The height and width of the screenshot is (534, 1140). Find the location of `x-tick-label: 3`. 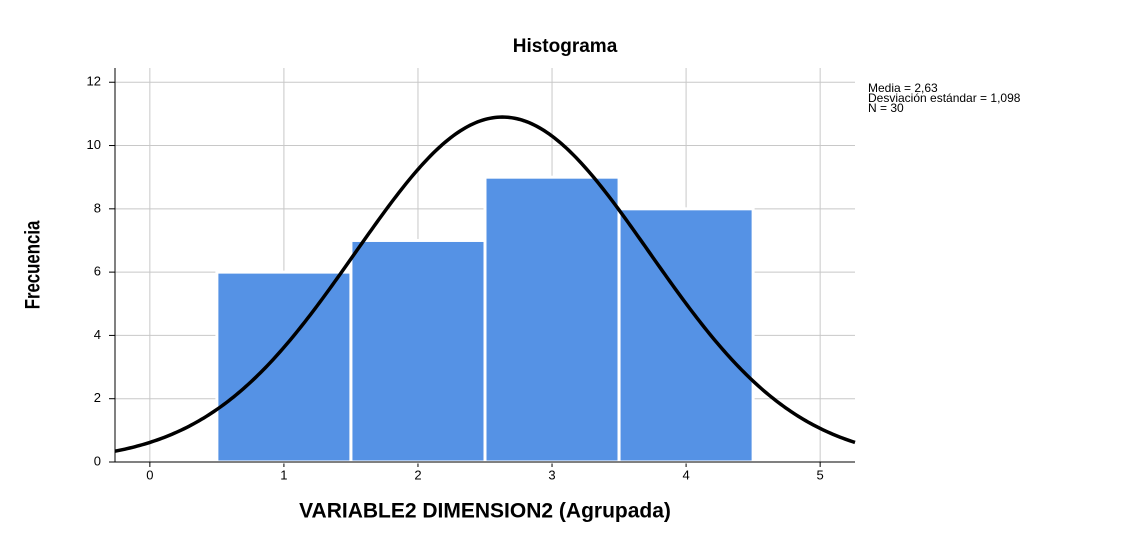

x-tick-label: 3 is located at coordinates (551, 474).